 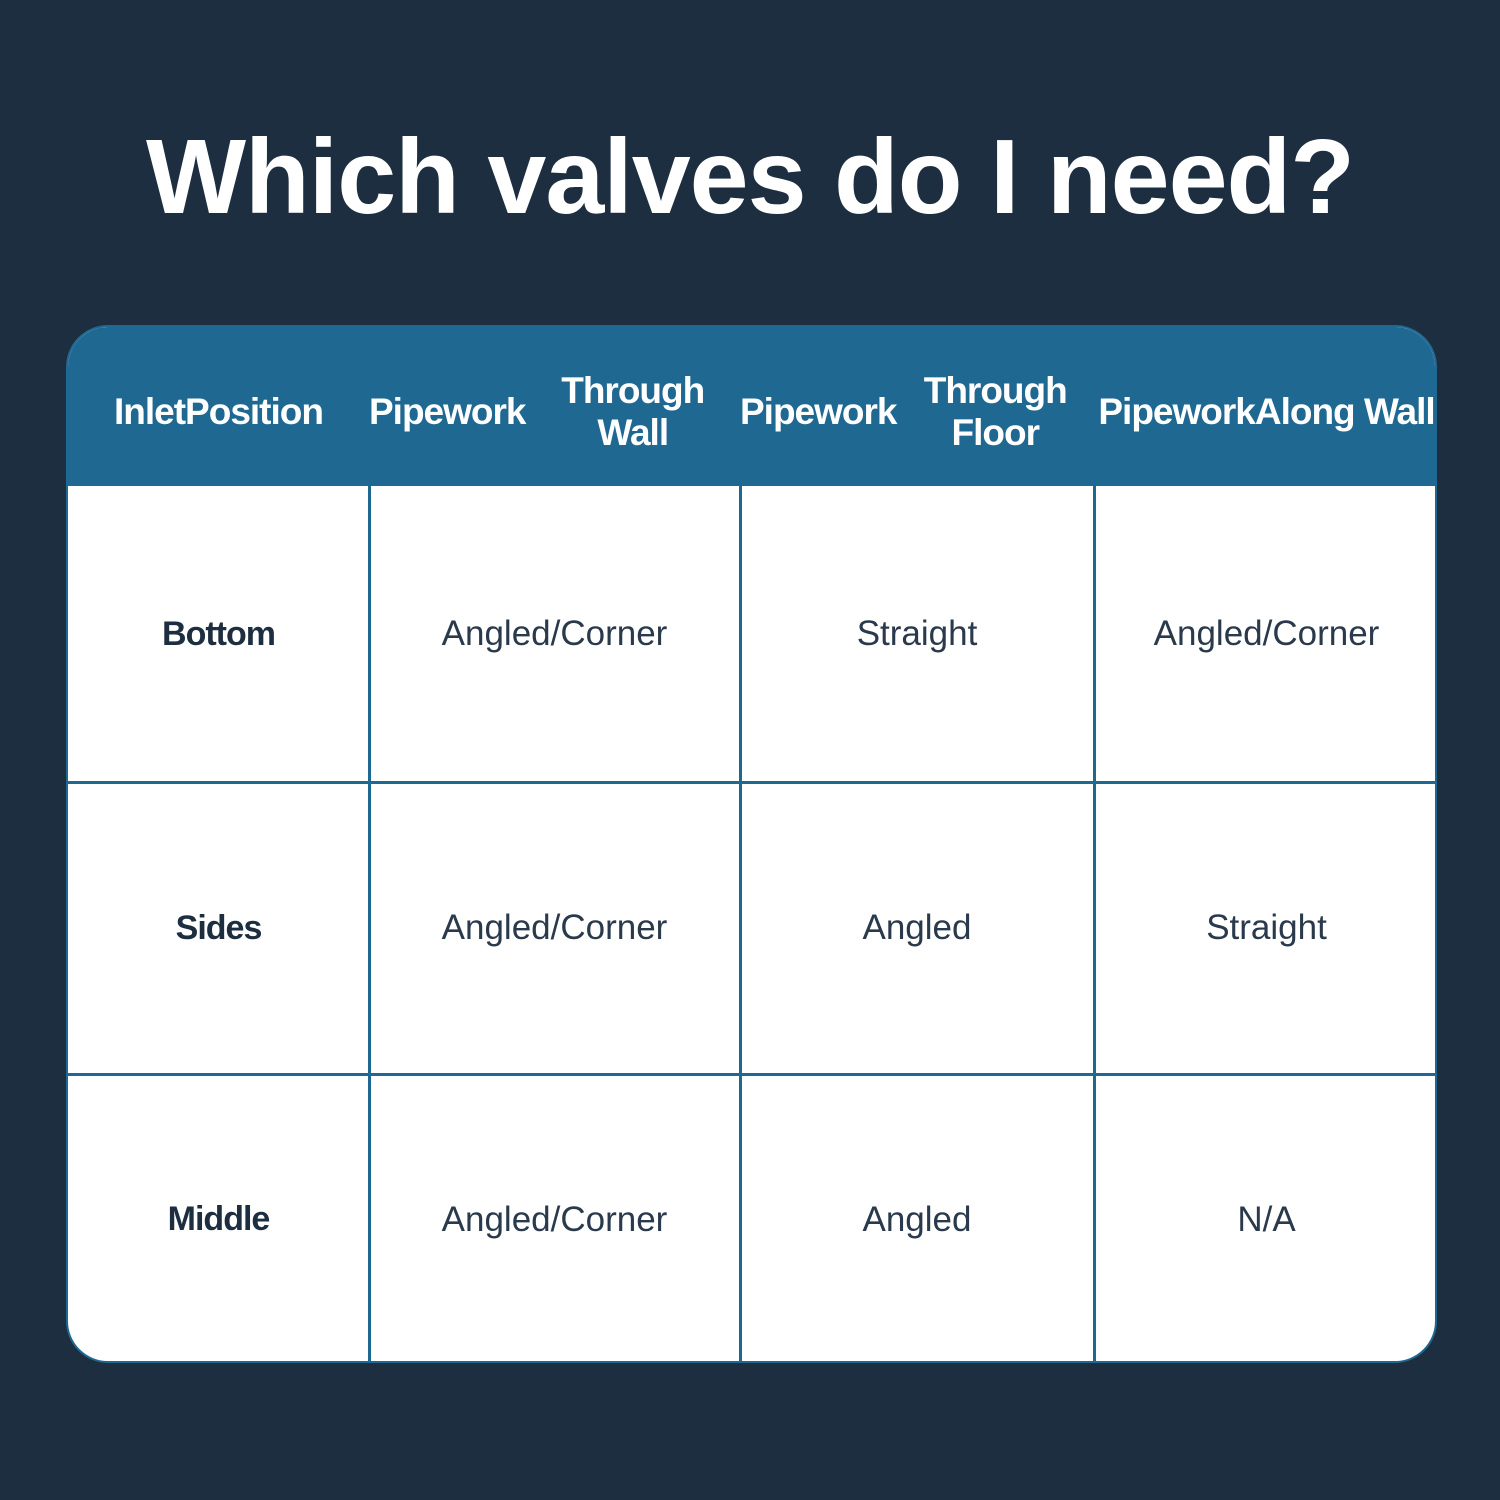 I want to click on row-label: Sides, so click(x=219, y=927).